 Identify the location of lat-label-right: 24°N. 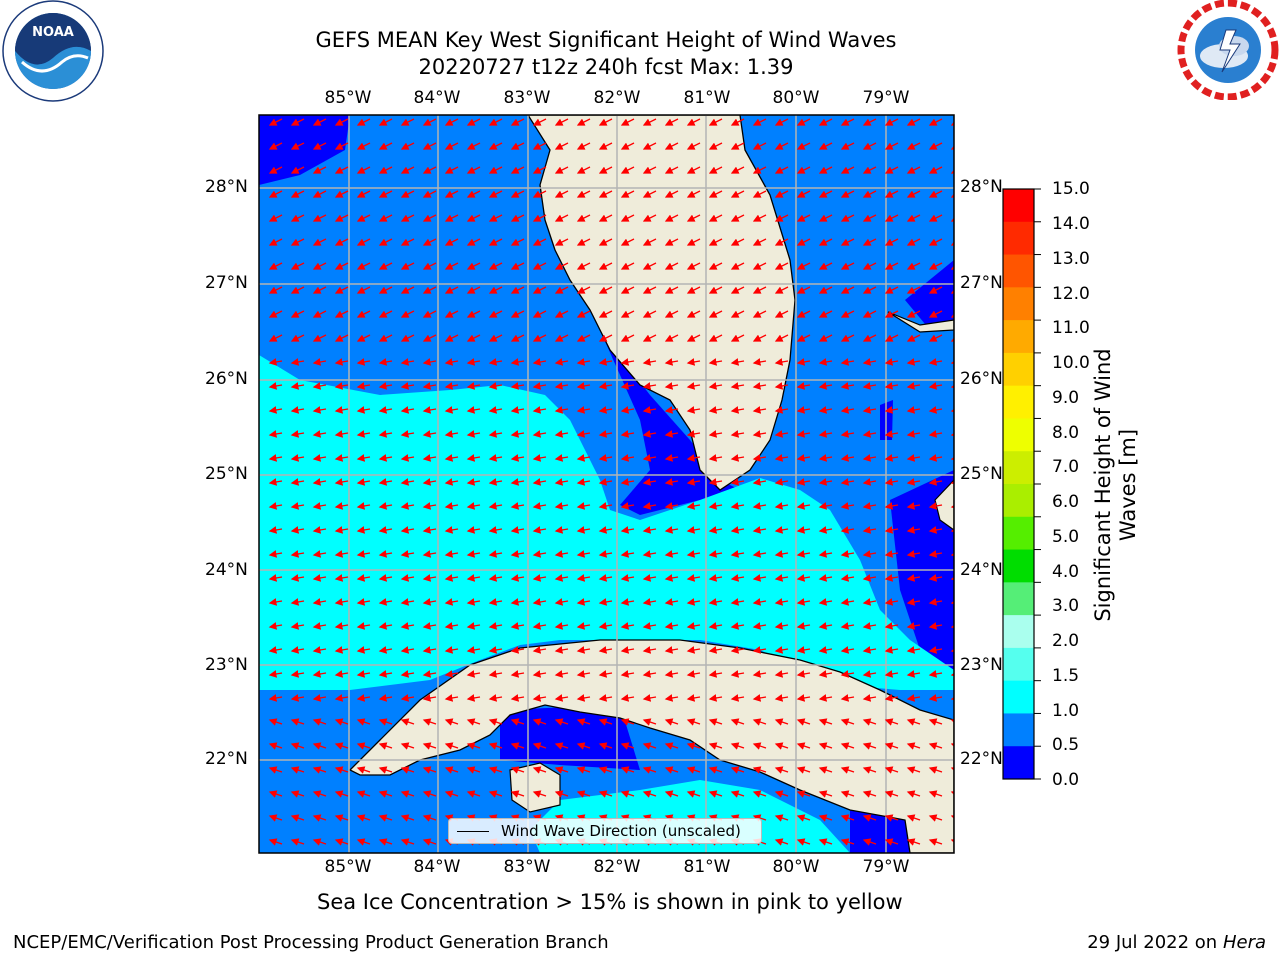
(981, 570).